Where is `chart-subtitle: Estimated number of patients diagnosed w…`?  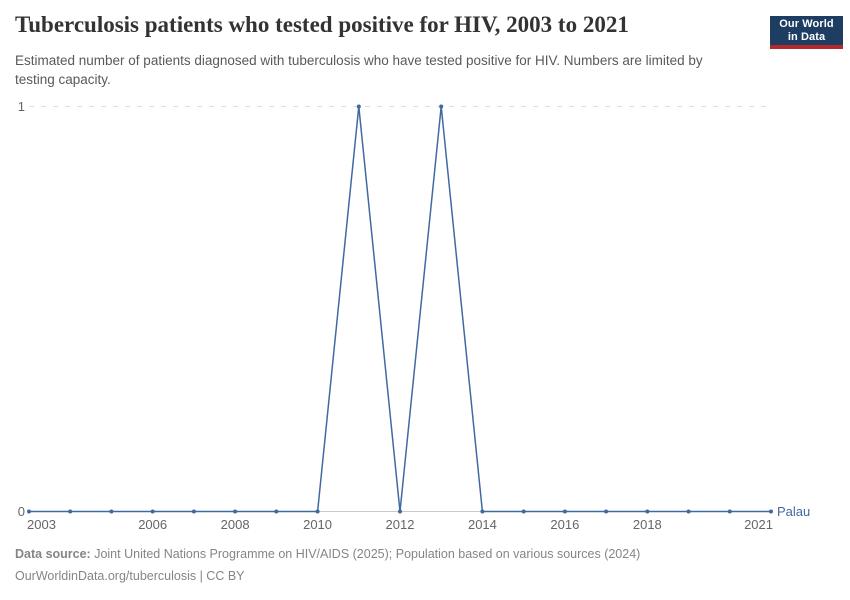 chart-subtitle: Estimated number of patients diagnosed w… is located at coordinates (359, 70).